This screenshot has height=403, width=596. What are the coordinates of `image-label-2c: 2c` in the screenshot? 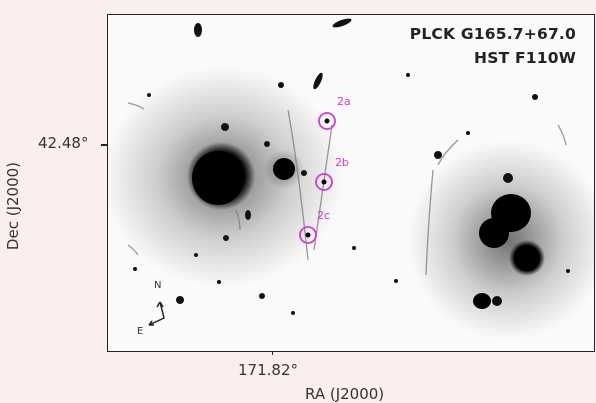 It's located at (324, 215).